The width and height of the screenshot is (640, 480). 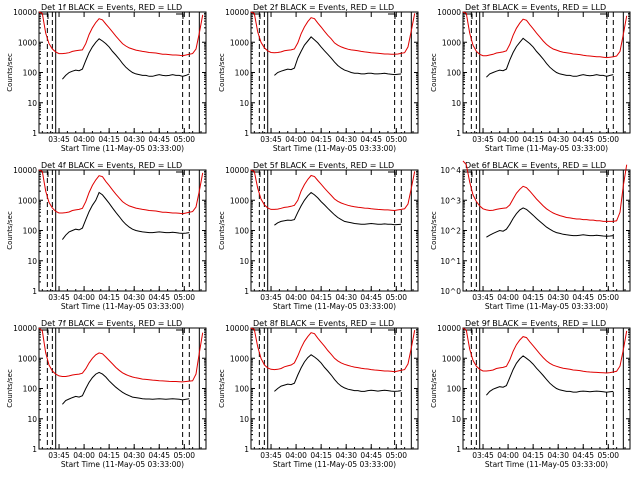 What do you see at coordinates (111, 7) in the screenshot?
I see `chart-title: Det 1f BLACK = Events, RED = LLD` at bounding box center [111, 7].